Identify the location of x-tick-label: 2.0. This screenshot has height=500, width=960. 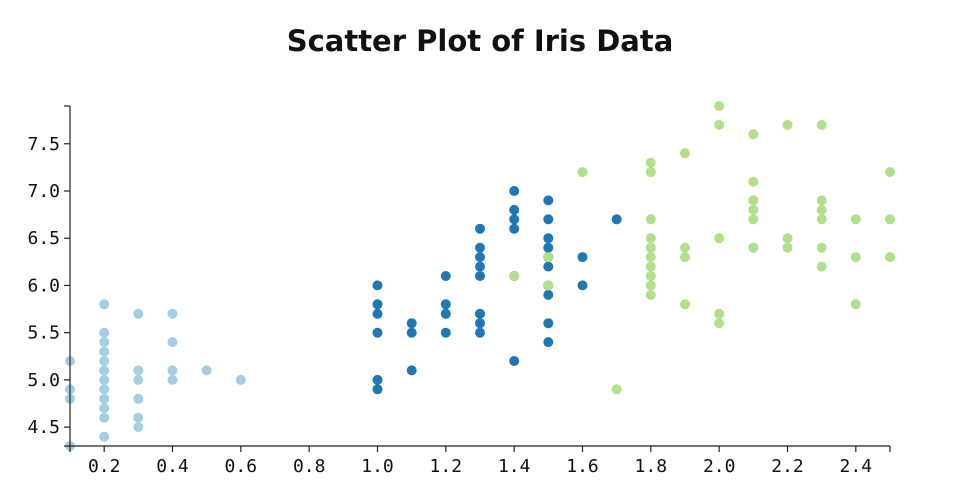
(719, 466).